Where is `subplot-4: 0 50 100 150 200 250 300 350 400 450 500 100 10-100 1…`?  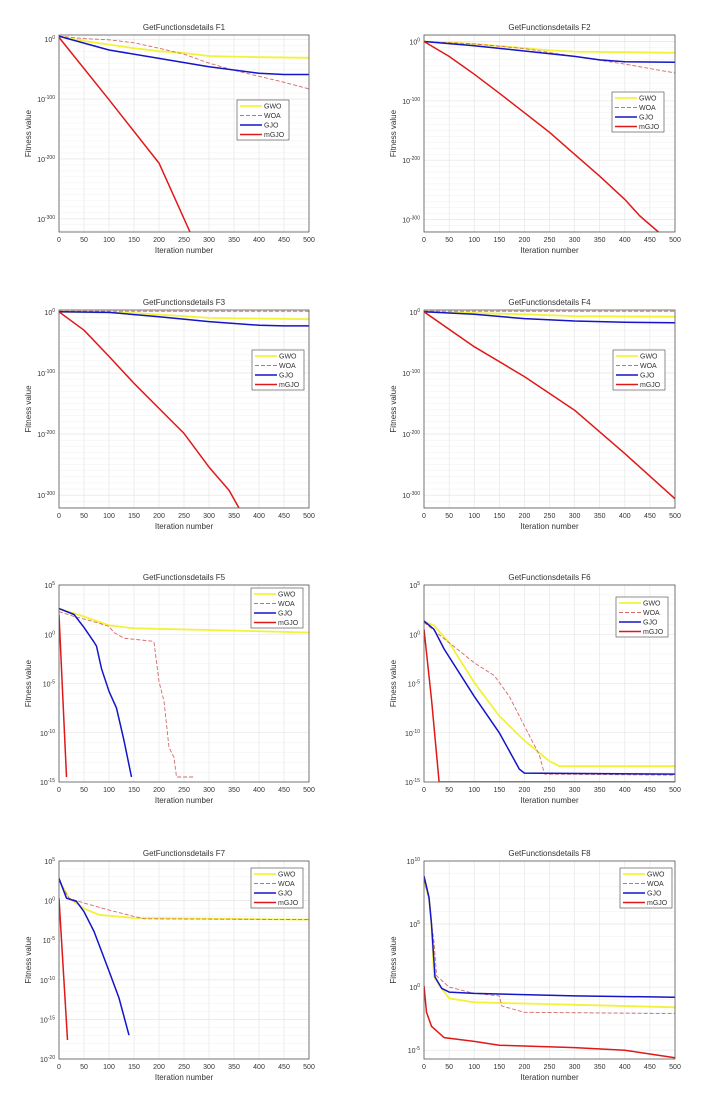
subplot-4: 0 50 100 150 200 250 300 350 400 450 500 100 10-100 1… is located at coordinates (535, 414).